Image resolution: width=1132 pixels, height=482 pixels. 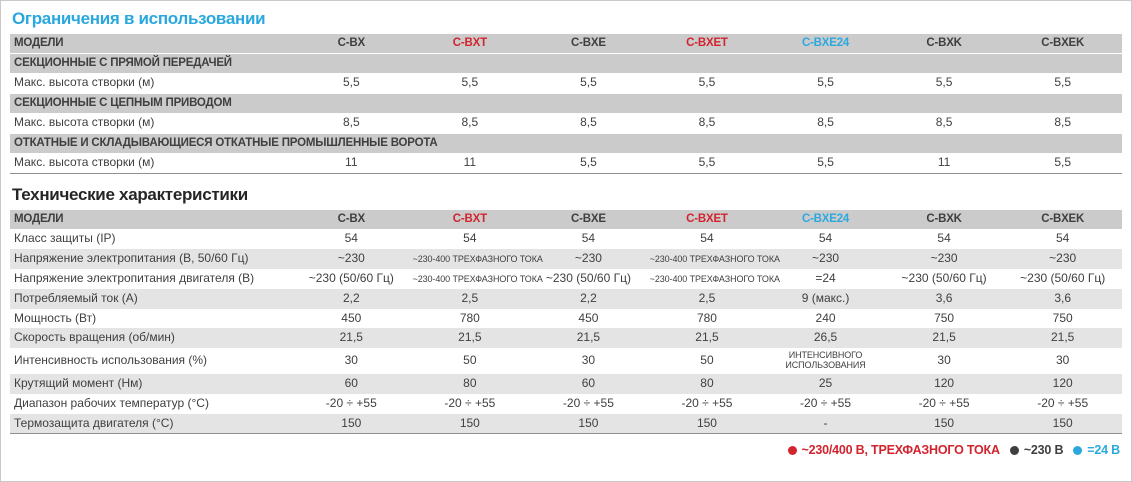 I want to click on value-cell: 26,5, so click(x=825, y=338).